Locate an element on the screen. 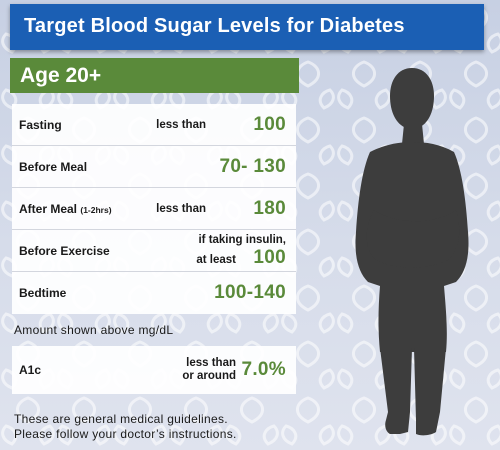  row-fasting: Fasting less than 100 is located at coordinates (154, 125).